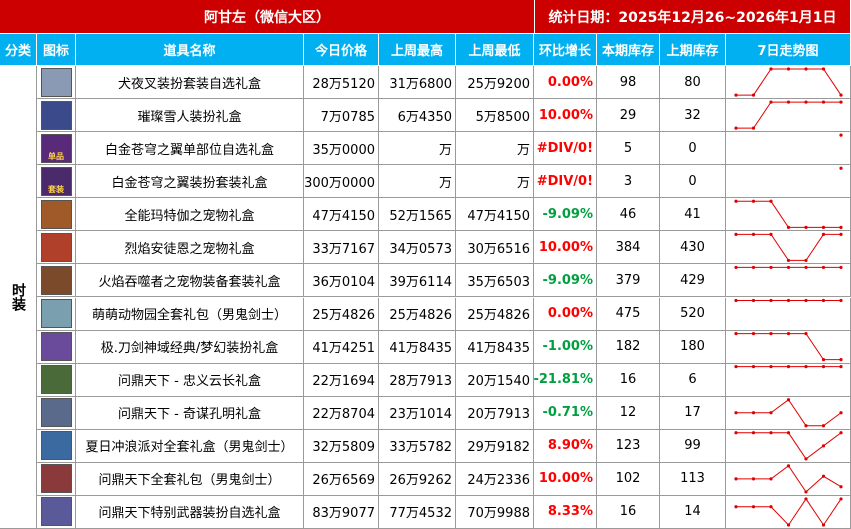  What do you see at coordinates (628, 446) in the screenshot?
I see `stock-text: 123` at bounding box center [628, 446].